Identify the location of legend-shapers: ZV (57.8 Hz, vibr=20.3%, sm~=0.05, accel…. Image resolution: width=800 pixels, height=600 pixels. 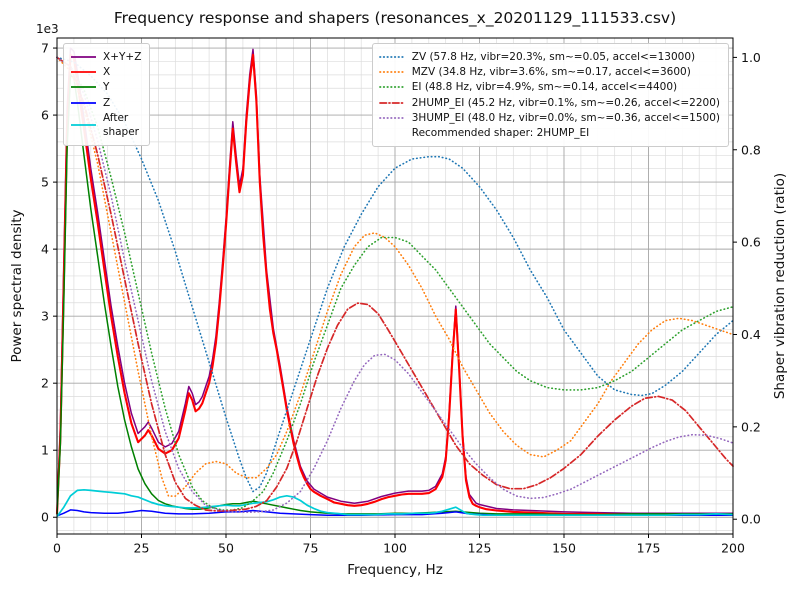
(550, 95).